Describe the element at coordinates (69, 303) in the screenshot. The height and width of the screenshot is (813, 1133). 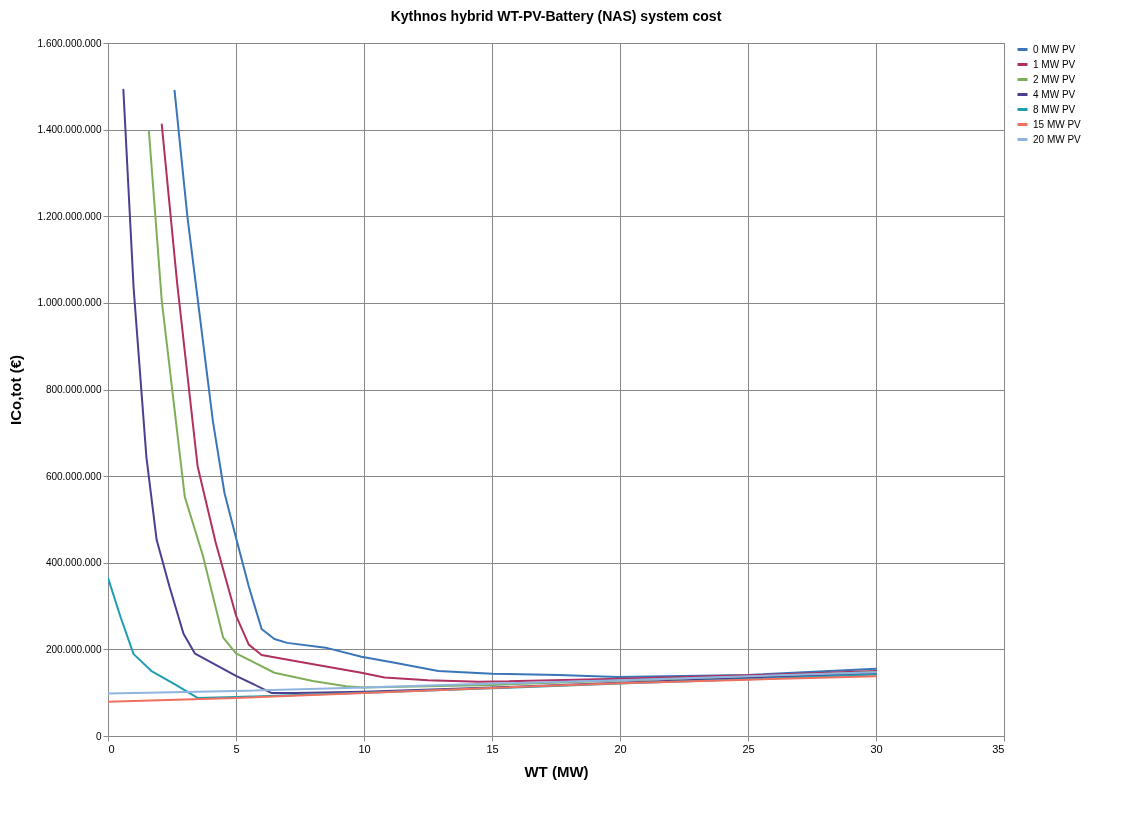
I see `y-tick-label: 1.000.000.000` at that location.